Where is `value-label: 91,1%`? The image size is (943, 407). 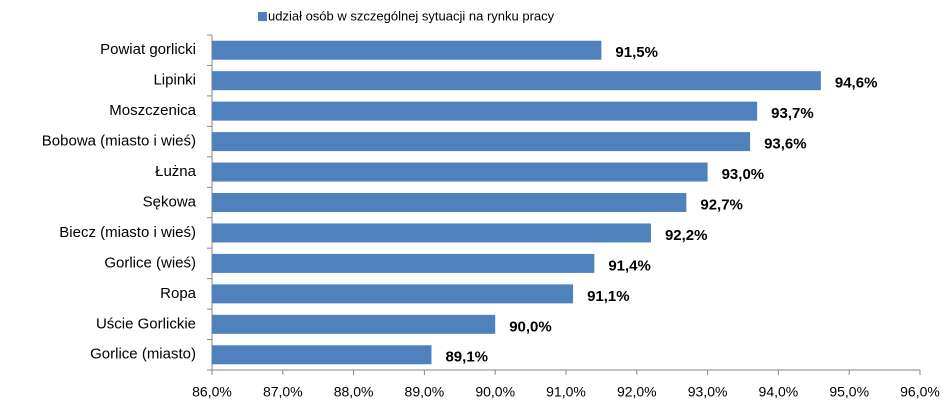
value-label: 91,1% is located at coordinates (608, 296).